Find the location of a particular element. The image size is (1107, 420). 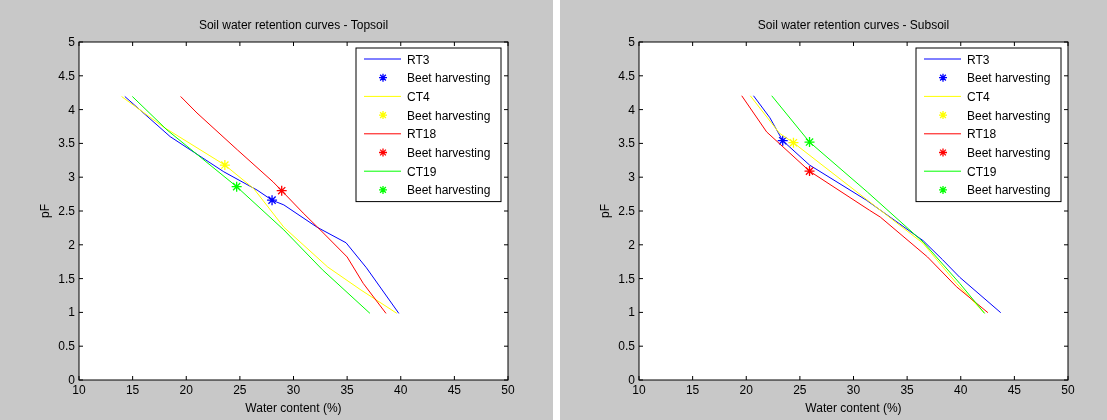

line-series is located at coordinates (283, 205).